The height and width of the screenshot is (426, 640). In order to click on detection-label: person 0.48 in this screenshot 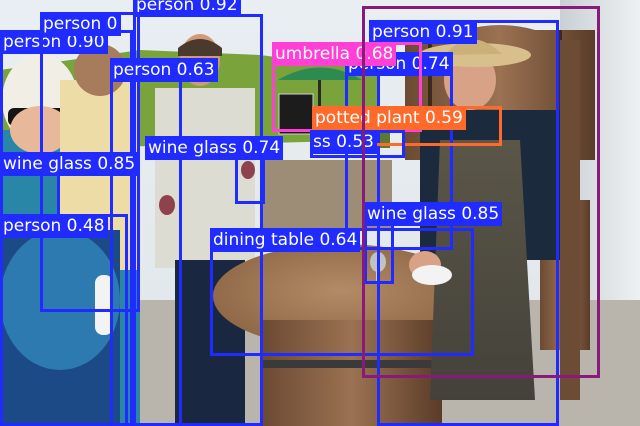, I will do `click(54, 226)`.